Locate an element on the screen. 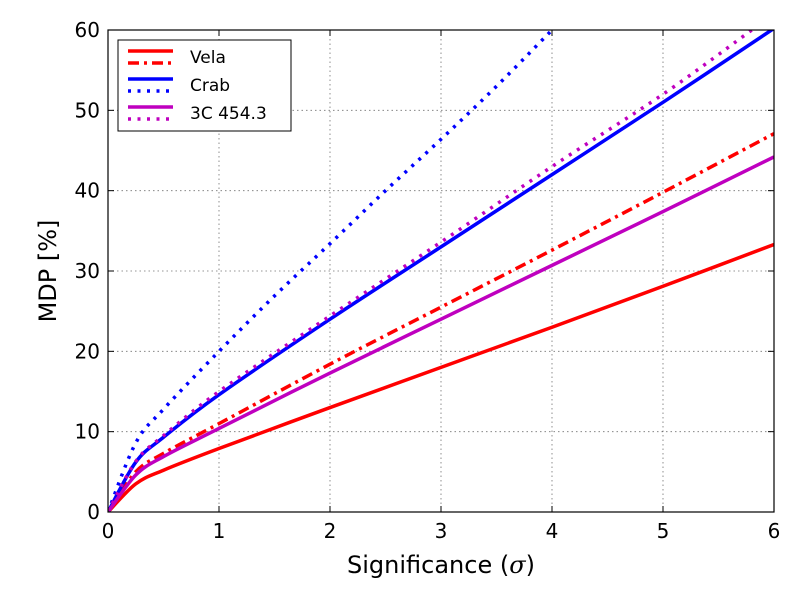 This screenshot has width=800, height=600. y-tick-label: 10 is located at coordinates (87, 432).